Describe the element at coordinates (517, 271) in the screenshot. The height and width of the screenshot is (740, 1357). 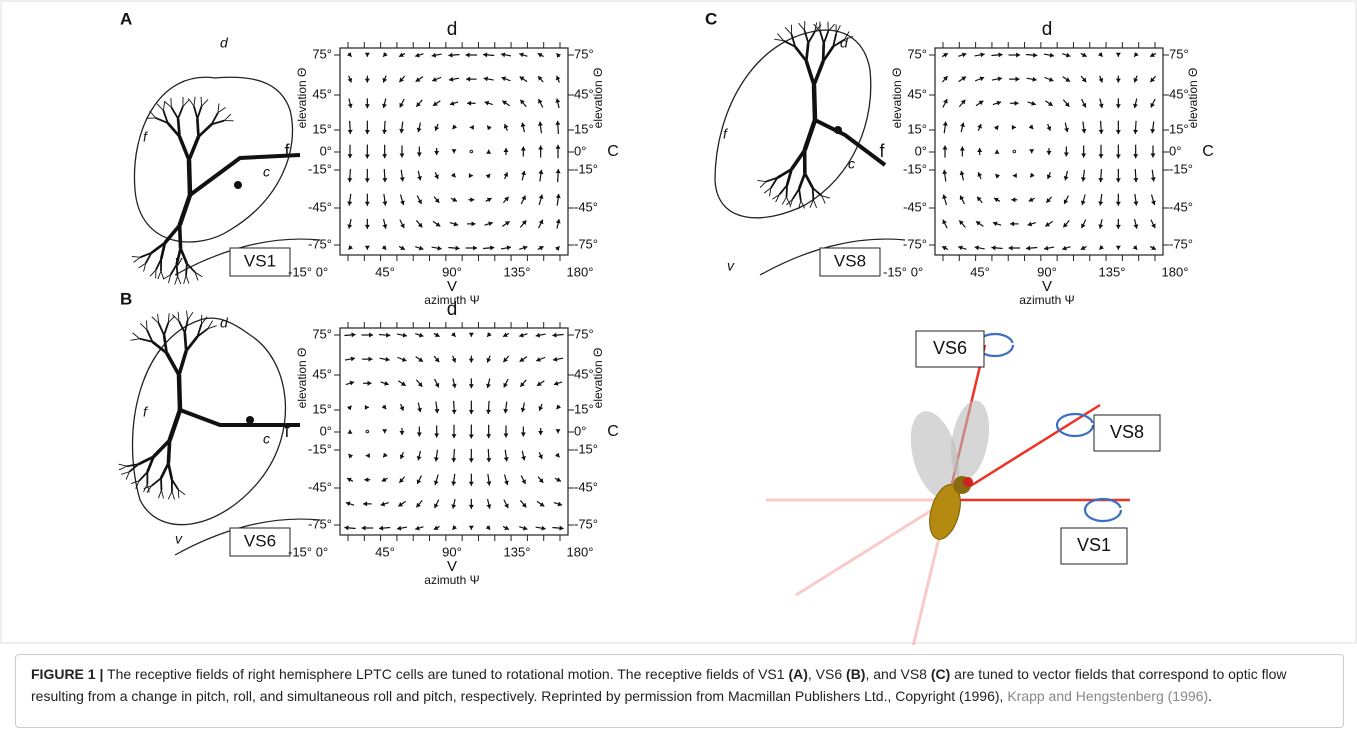
I see `x-tick-label: 135°` at that location.